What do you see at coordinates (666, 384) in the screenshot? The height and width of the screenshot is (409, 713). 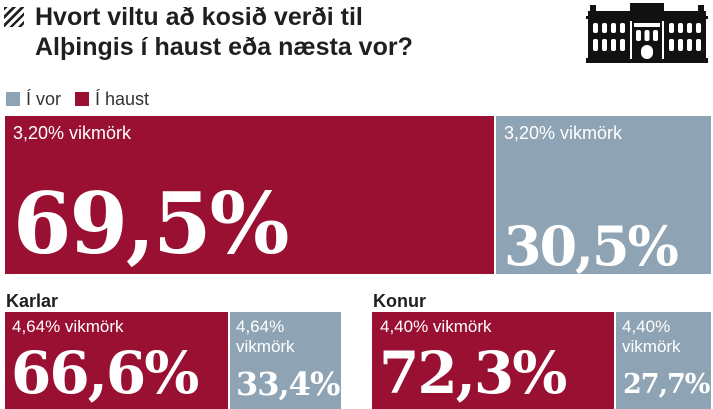 I see `value-label-konur-vor: 27,7%` at bounding box center [666, 384].